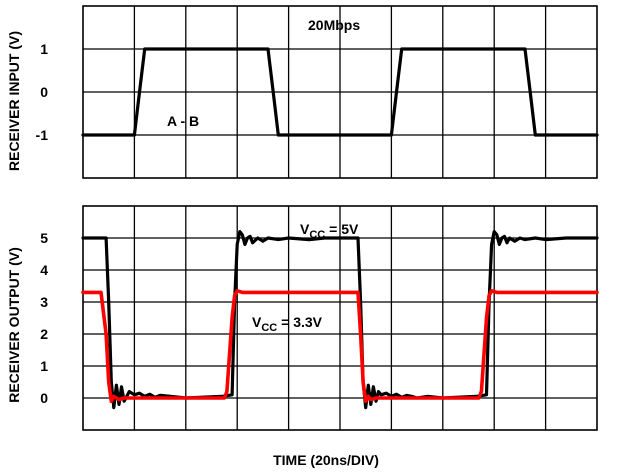  What do you see at coordinates (44, 366) in the screenshot?
I see `receiver-output-y-tick-label: 1` at bounding box center [44, 366].